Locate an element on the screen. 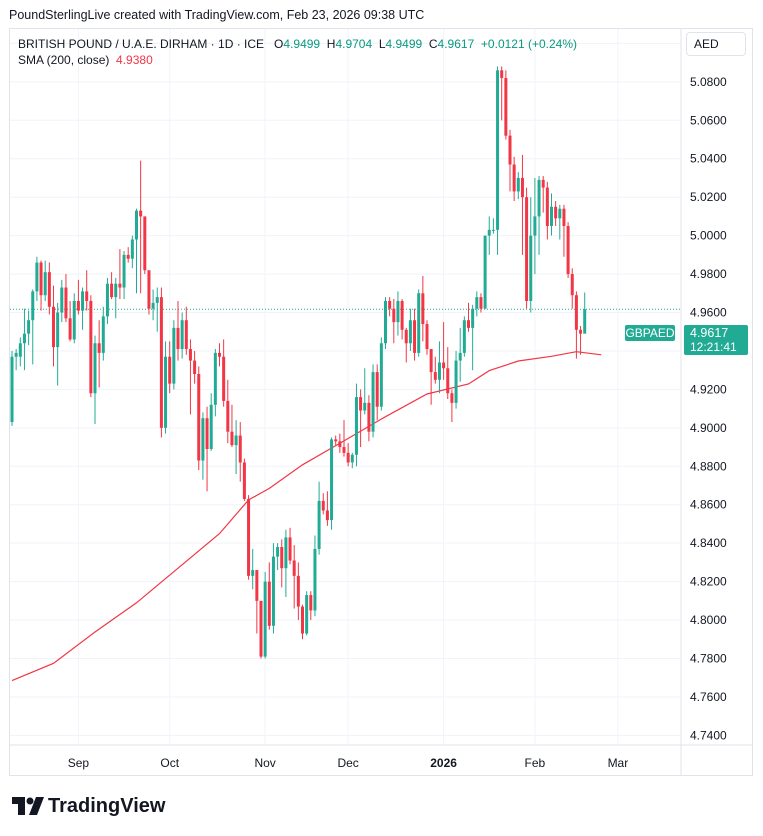  sma-label: SMA (200, close) is located at coordinates (64, 60).